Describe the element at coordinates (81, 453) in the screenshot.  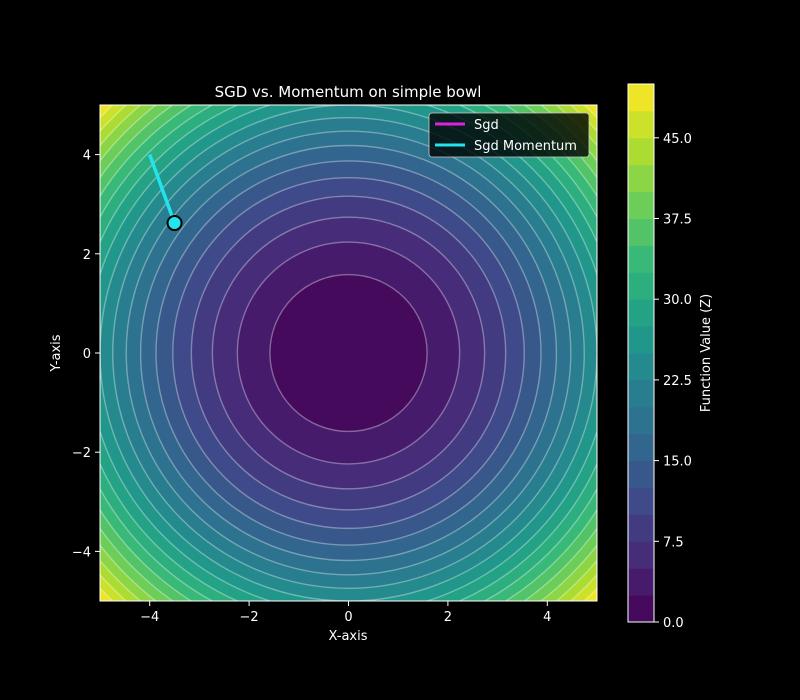
I see `y-tick-label: −2` at that location.